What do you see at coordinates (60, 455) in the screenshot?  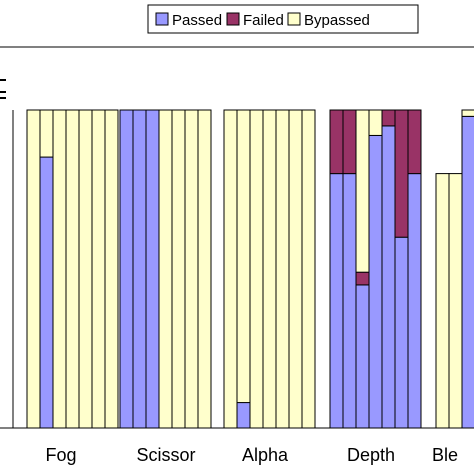 I see `group-label: Fog` at bounding box center [60, 455].